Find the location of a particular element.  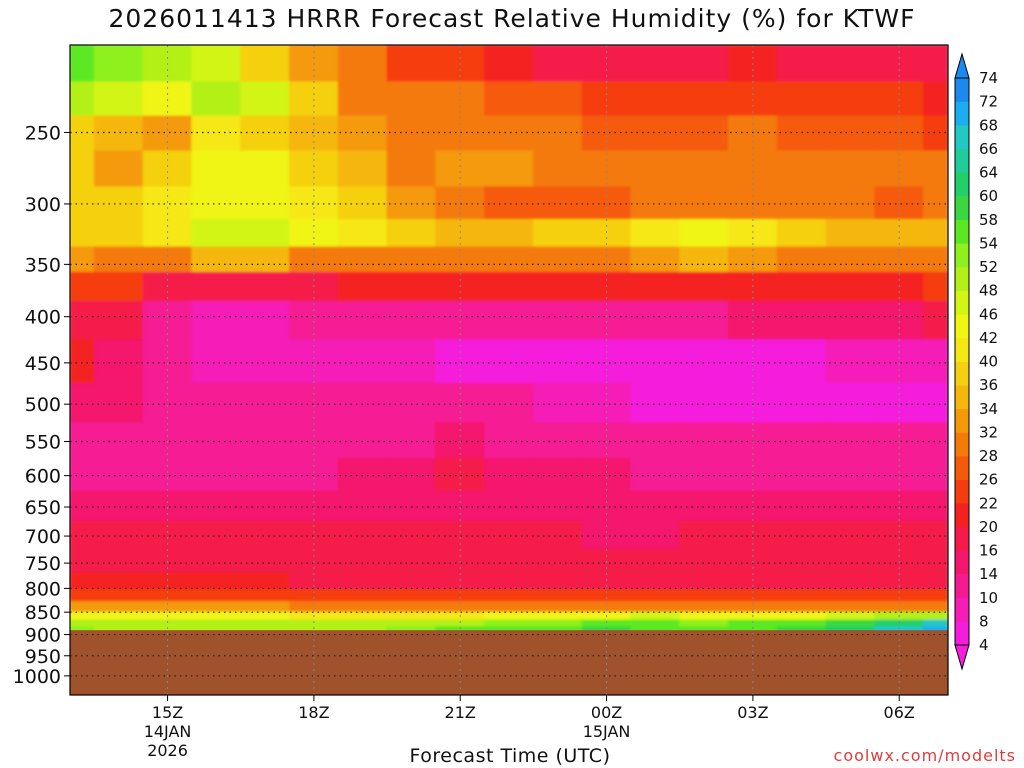

colorbar-label: 34 is located at coordinates (988, 409).